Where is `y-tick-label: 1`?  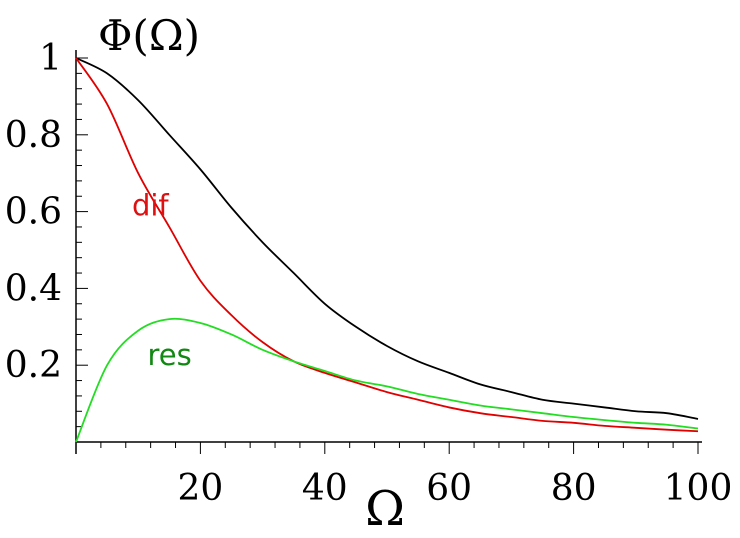
y-tick-label: 1 is located at coordinates (50, 58).